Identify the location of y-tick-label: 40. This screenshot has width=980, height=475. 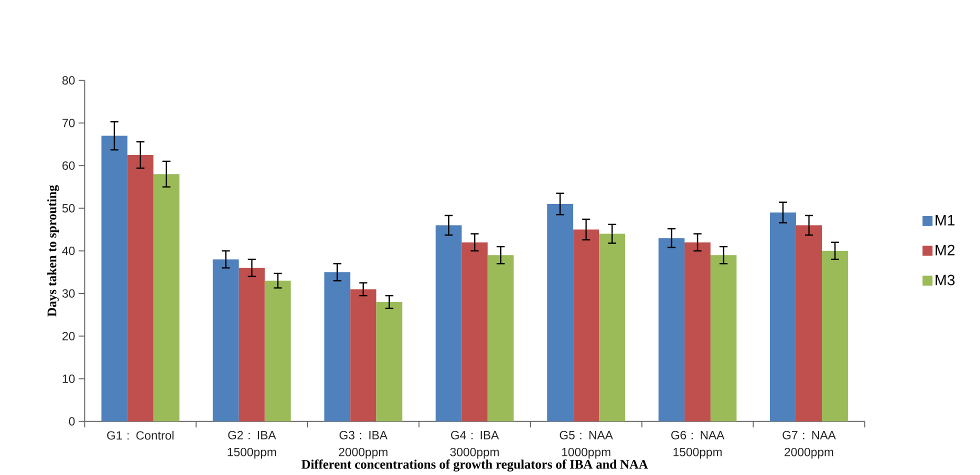
(68, 251).